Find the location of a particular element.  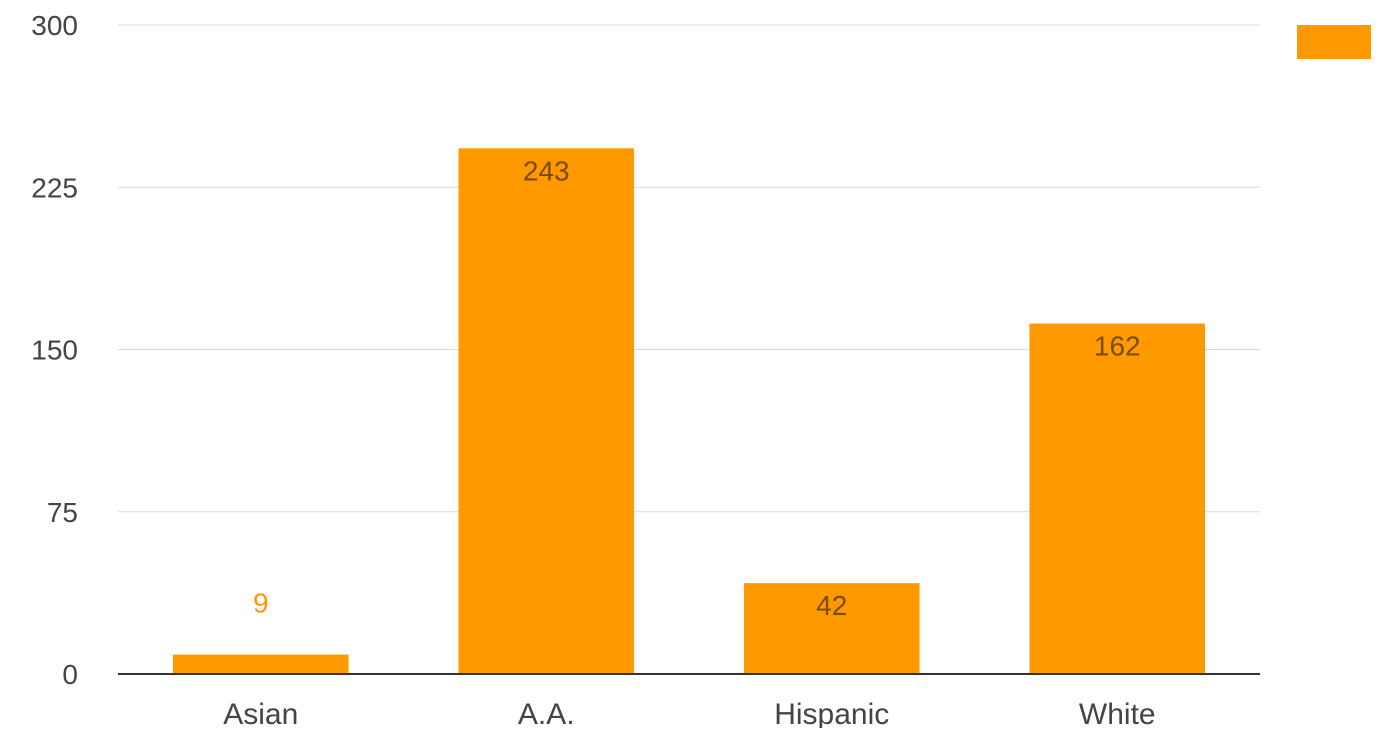

x-tick-label: A.A. is located at coordinates (546, 713).